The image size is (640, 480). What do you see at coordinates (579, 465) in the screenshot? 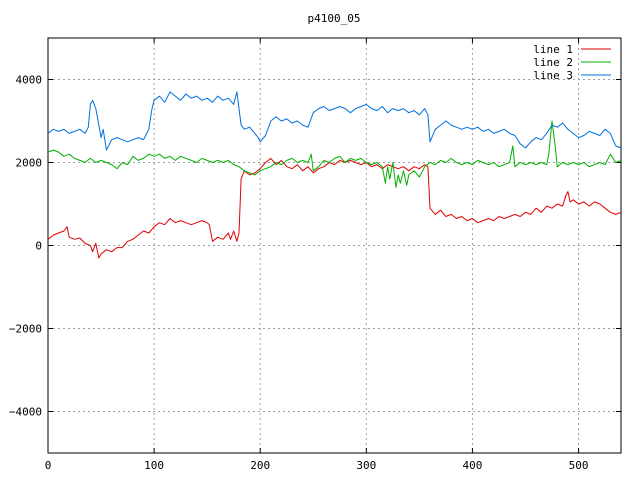
I see `x-tick-label: 500` at bounding box center [579, 465].